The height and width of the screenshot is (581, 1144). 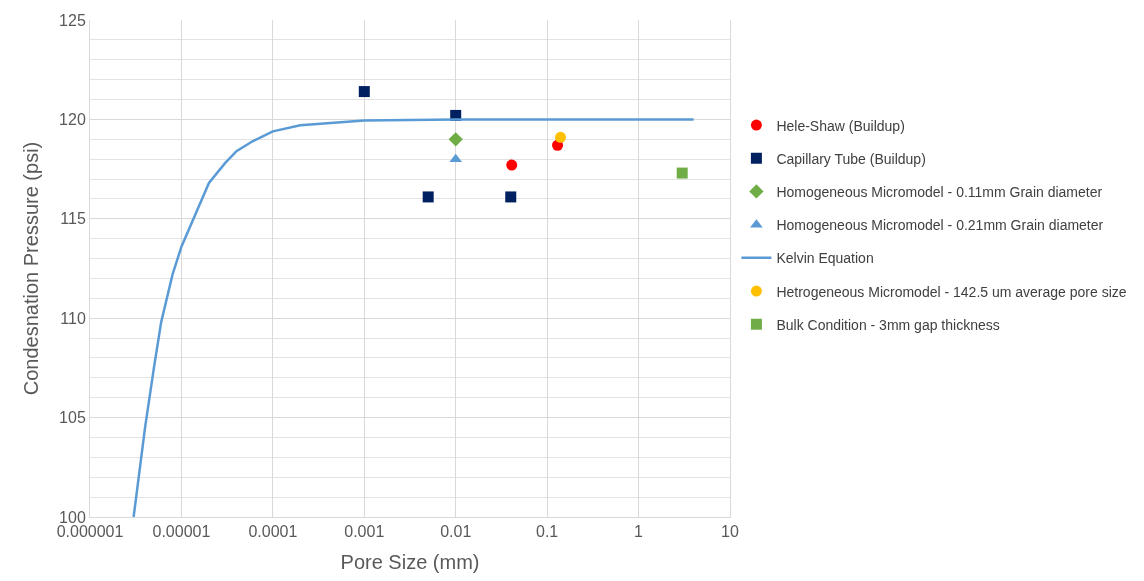 What do you see at coordinates (181, 532) in the screenshot?
I see `x-tick-label: 0.00001` at bounding box center [181, 532].